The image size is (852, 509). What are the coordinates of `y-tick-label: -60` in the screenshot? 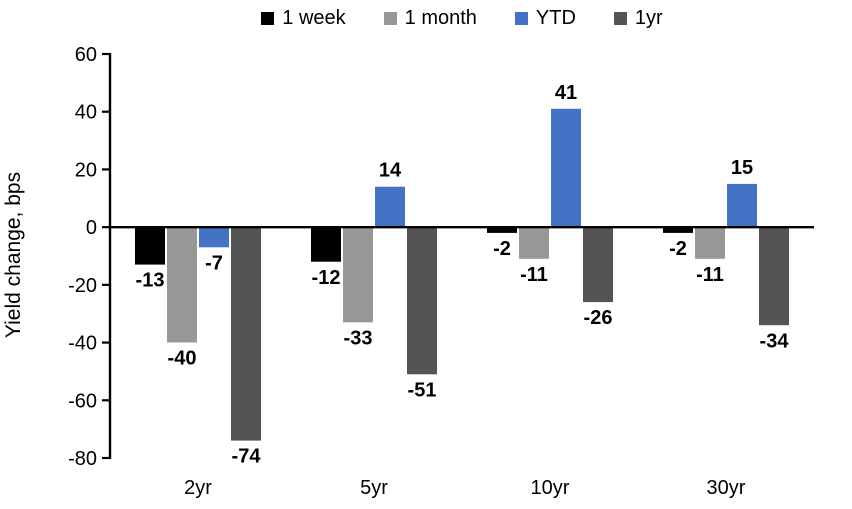 It's located at (82, 401).